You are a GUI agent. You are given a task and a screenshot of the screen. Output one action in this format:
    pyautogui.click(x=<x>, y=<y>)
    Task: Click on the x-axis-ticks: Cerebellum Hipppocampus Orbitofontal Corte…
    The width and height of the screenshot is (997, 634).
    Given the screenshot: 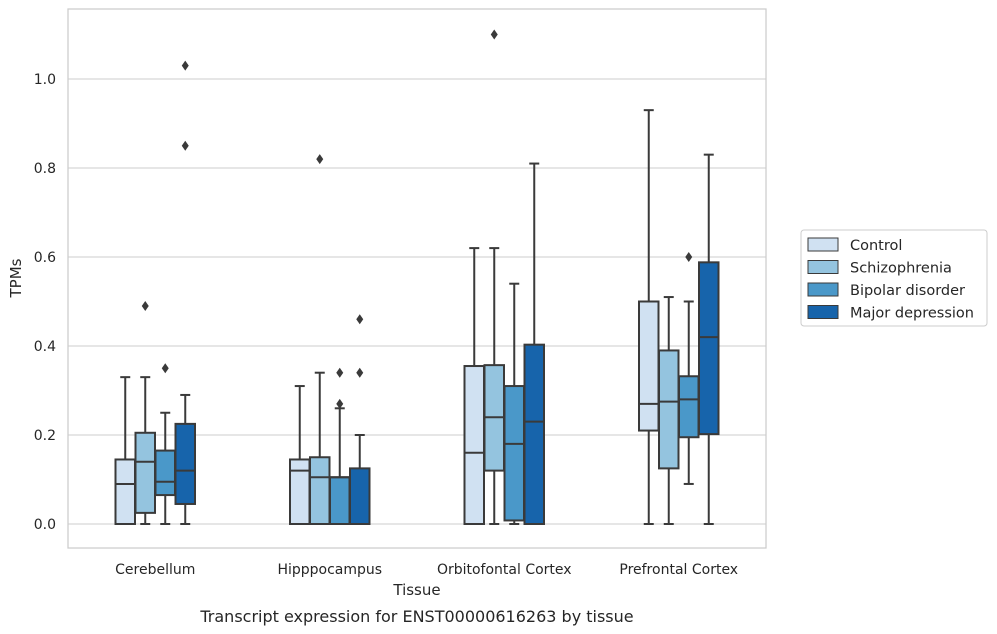 What is the action you would take?
    pyautogui.click(x=426, y=570)
    